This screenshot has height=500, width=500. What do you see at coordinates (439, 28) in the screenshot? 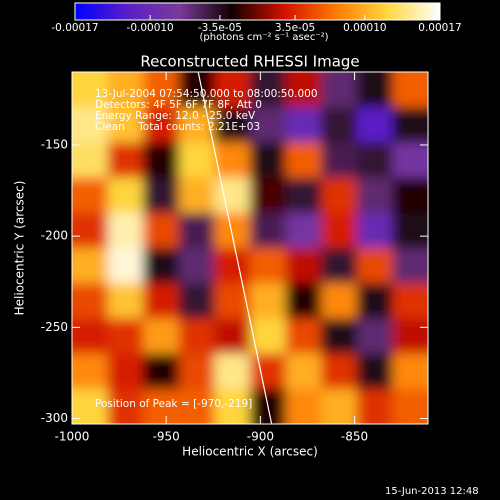
I see `colorbar-tick-label: 0.00017` at bounding box center [439, 28].